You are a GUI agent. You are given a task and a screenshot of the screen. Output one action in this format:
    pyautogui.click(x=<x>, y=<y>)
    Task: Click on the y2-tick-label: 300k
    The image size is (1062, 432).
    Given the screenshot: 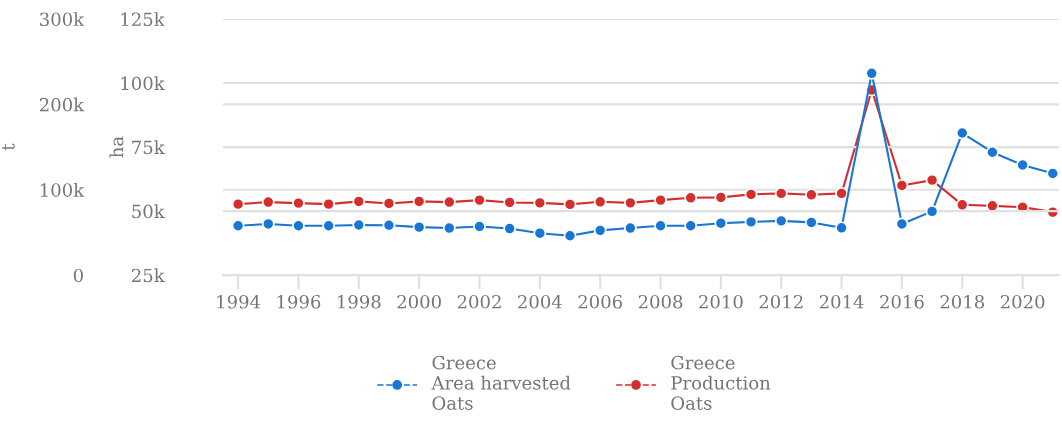 What is the action you would take?
    pyautogui.click(x=62, y=19)
    